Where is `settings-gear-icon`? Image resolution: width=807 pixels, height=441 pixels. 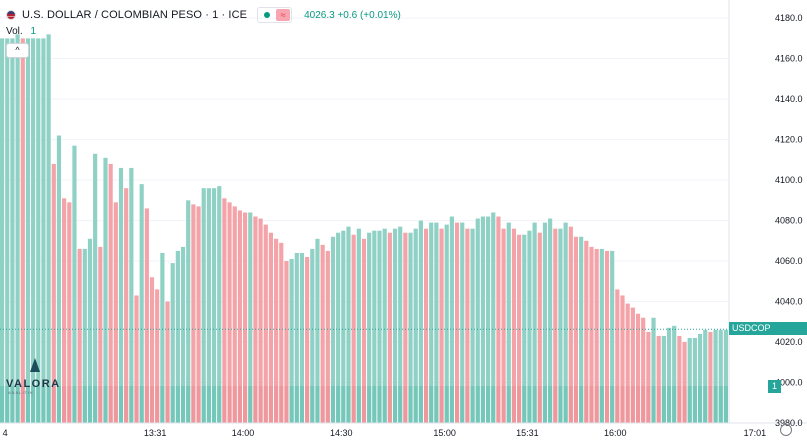 settings-gear-icon is located at coordinates (786, 430).